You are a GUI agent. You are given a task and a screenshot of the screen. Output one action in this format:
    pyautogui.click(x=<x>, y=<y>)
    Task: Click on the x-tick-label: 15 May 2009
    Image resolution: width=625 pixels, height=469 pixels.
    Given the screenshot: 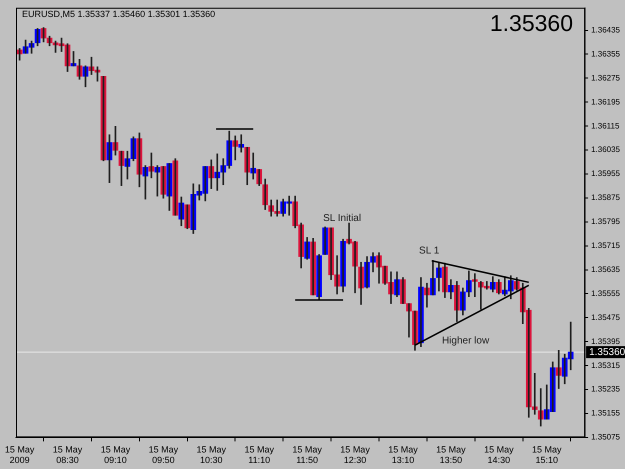 What is the action you would take?
    pyautogui.click(x=19, y=455)
    